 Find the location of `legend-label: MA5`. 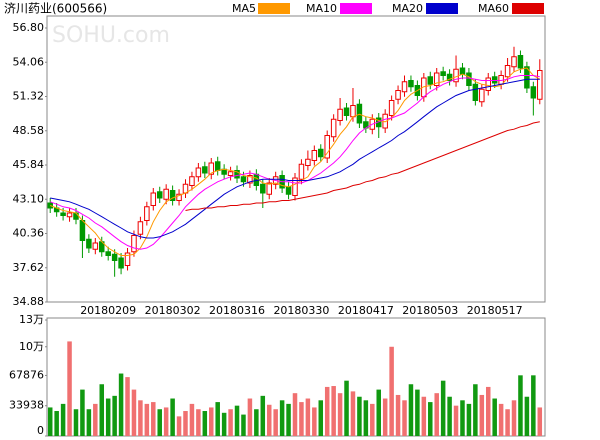

legend-label: MA5 is located at coordinates (244, 8).